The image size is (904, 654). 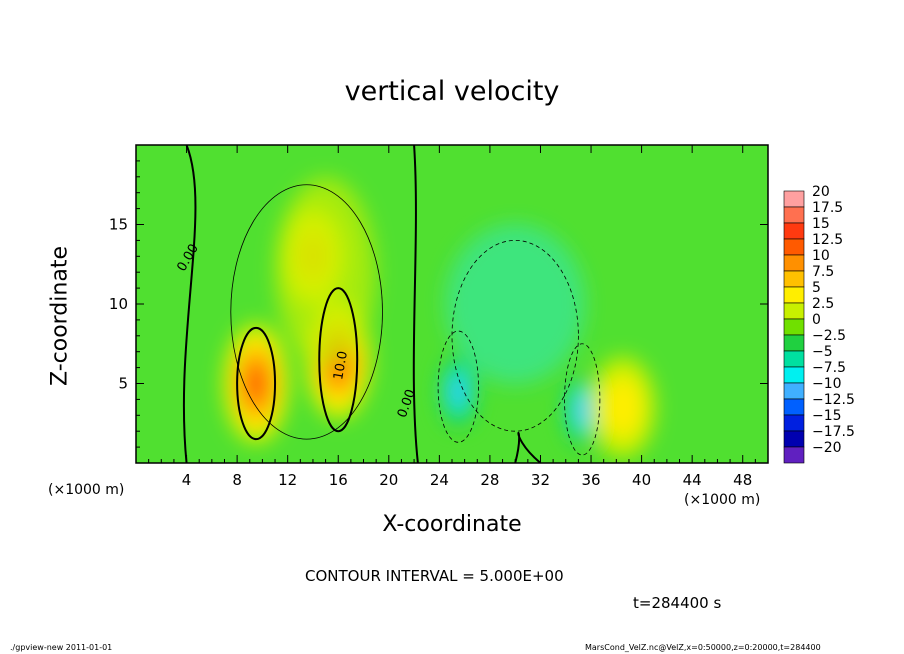 What do you see at coordinates (388, 480) in the screenshot?
I see `x-tick-label-4: 20` at bounding box center [388, 480].